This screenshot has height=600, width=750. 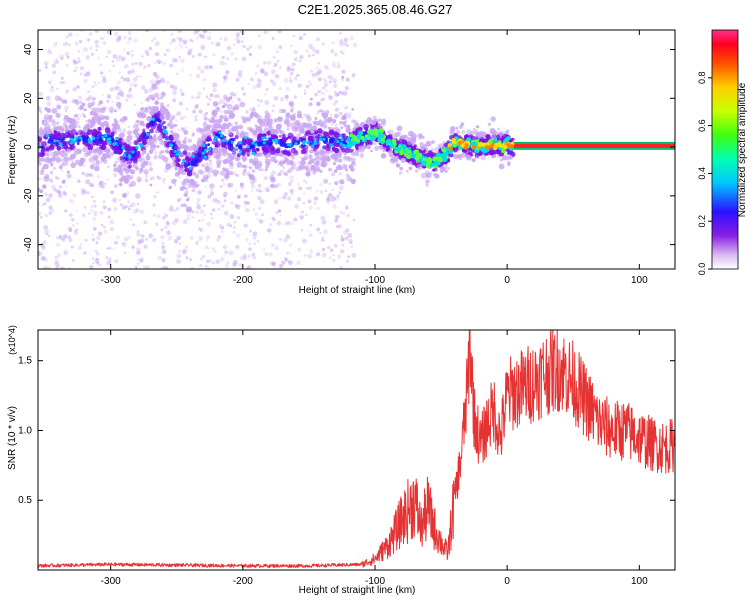 What do you see at coordinates (375, 9) in the screenshot?
I see `chart-title: C2E1.2025.365.08.46.G27` at bounding box center [375, 9].